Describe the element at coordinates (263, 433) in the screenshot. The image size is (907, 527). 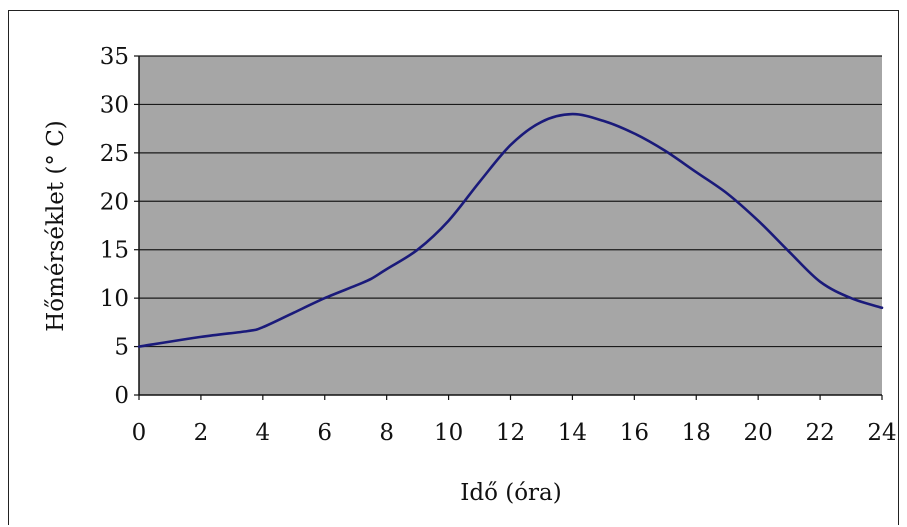
I see `x-tick-label: 4` at that location.